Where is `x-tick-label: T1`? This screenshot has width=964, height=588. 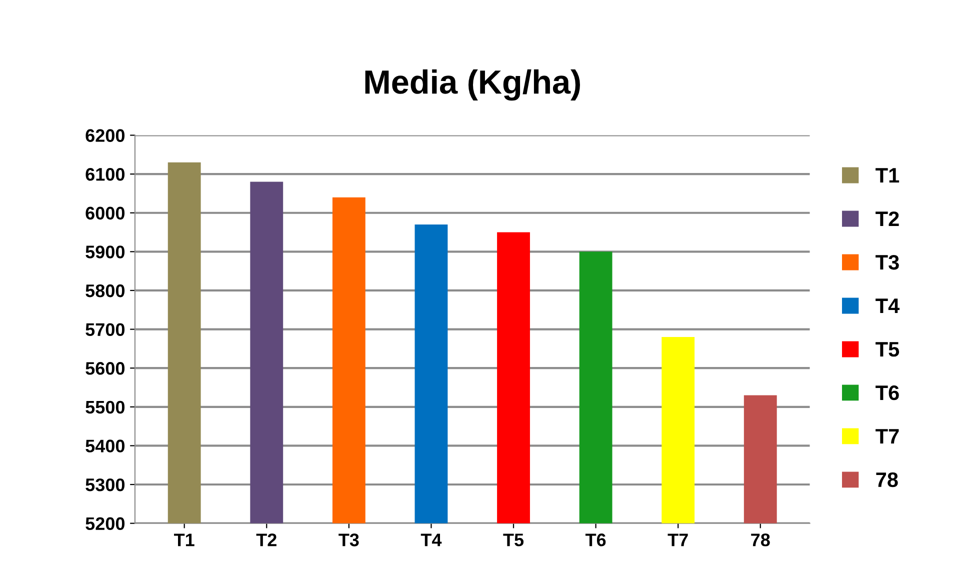 x-tick-label: T1 is located at coordinates (184, 540).